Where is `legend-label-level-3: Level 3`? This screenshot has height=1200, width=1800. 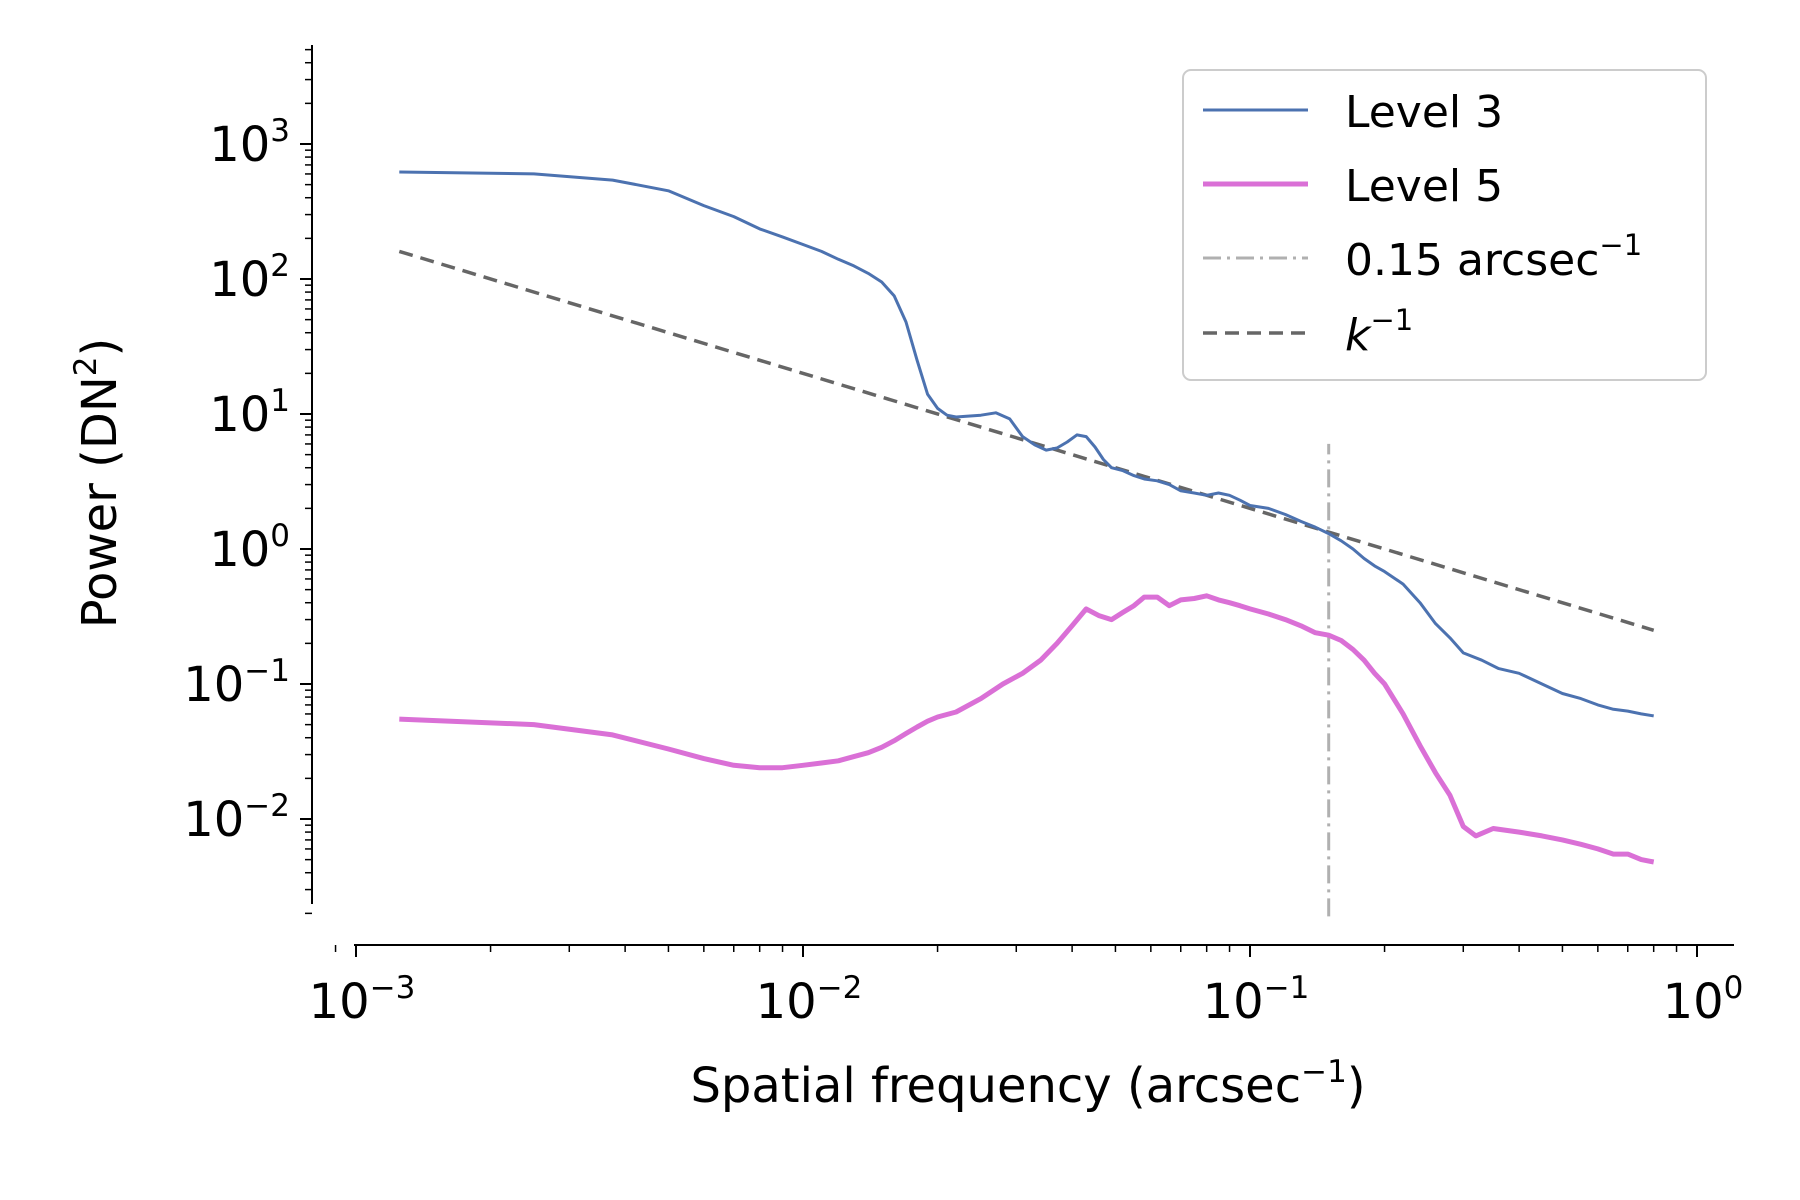
legend-label-level-3: Level 3 is located at coordinates (1424, 112).